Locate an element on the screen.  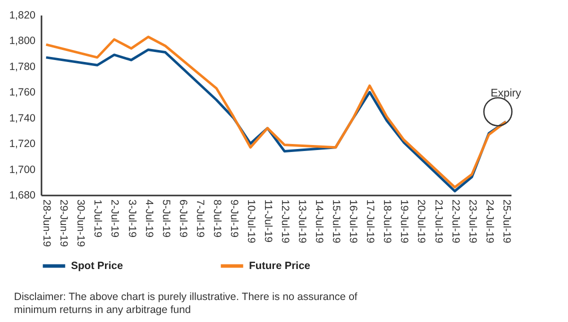
x-tick-label: 28-Jun-19 is located at coordinates (46, 223).